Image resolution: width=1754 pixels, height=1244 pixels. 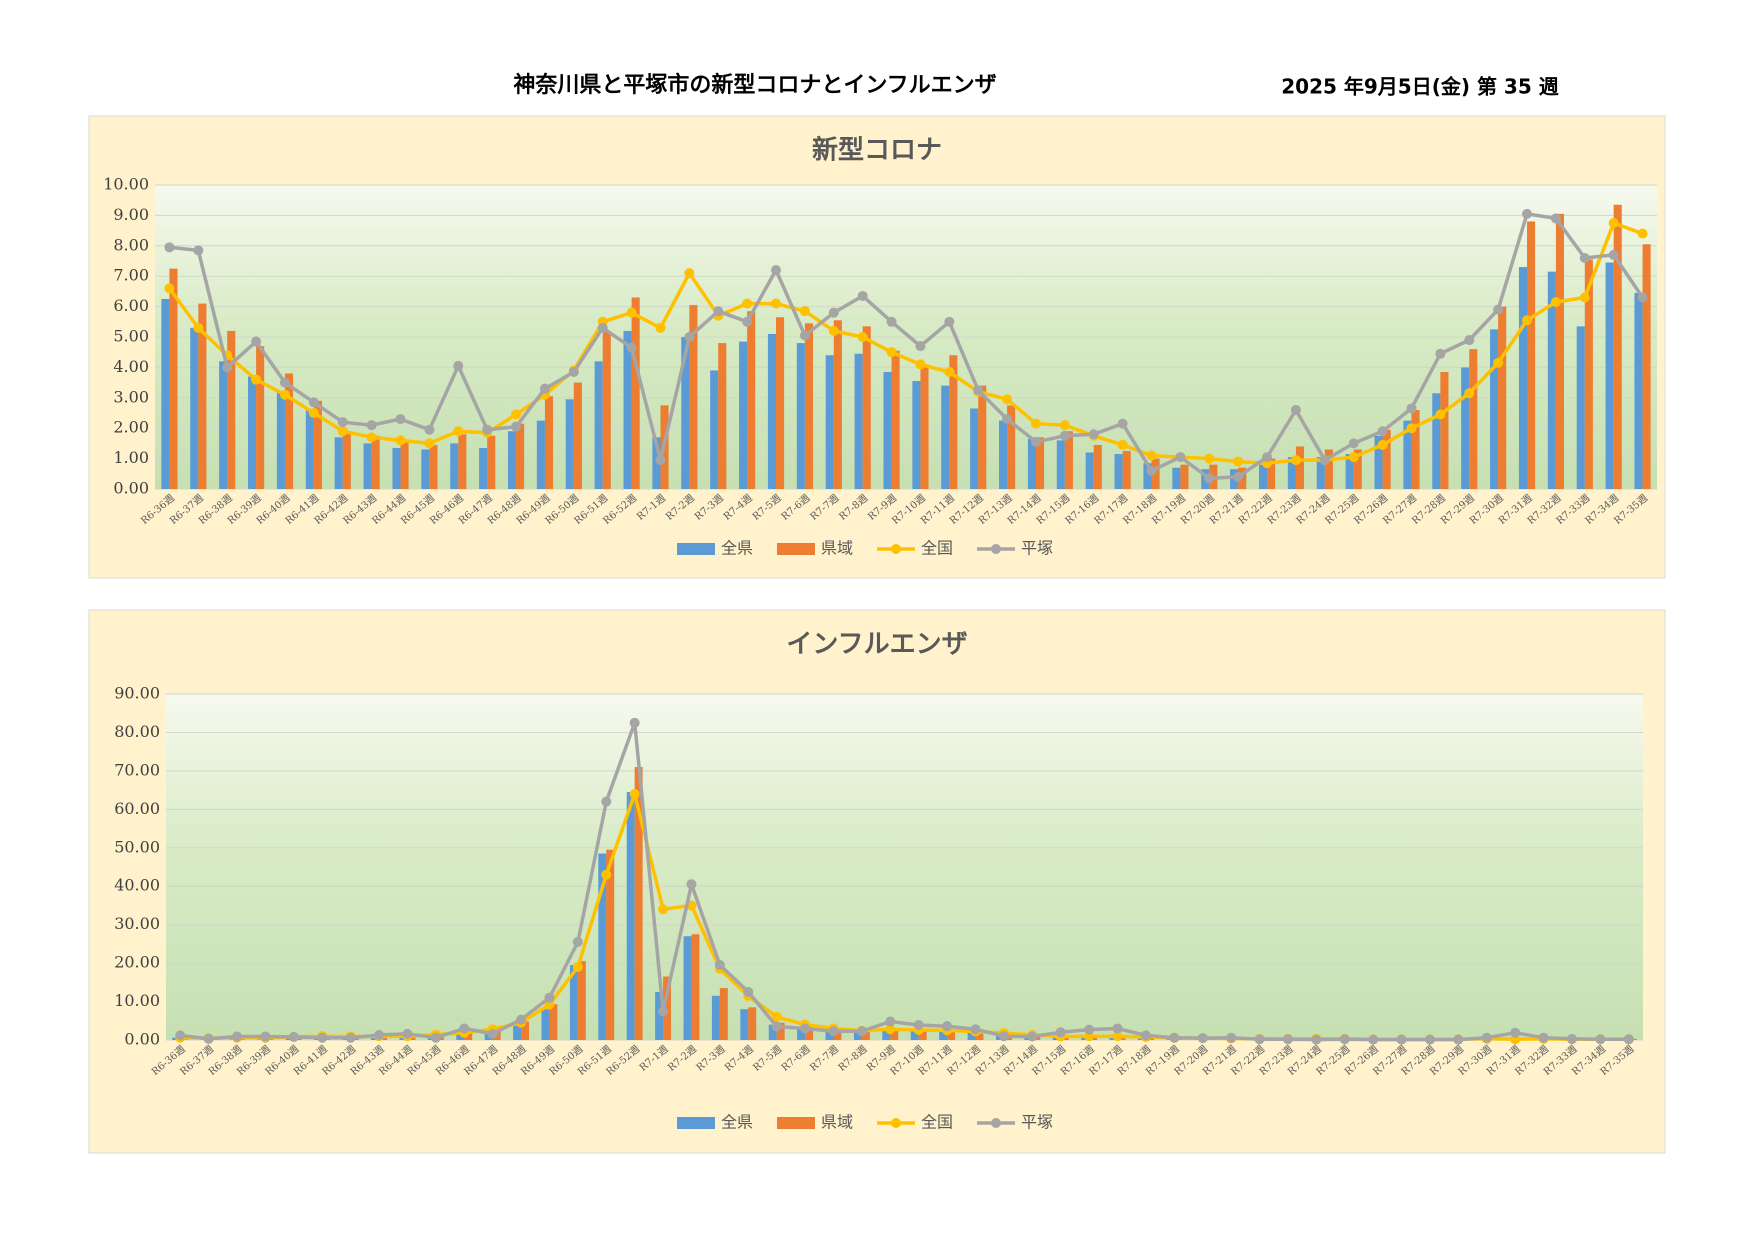 I want to click on y-tick-label: 9.00, so click(x=131, y=214).